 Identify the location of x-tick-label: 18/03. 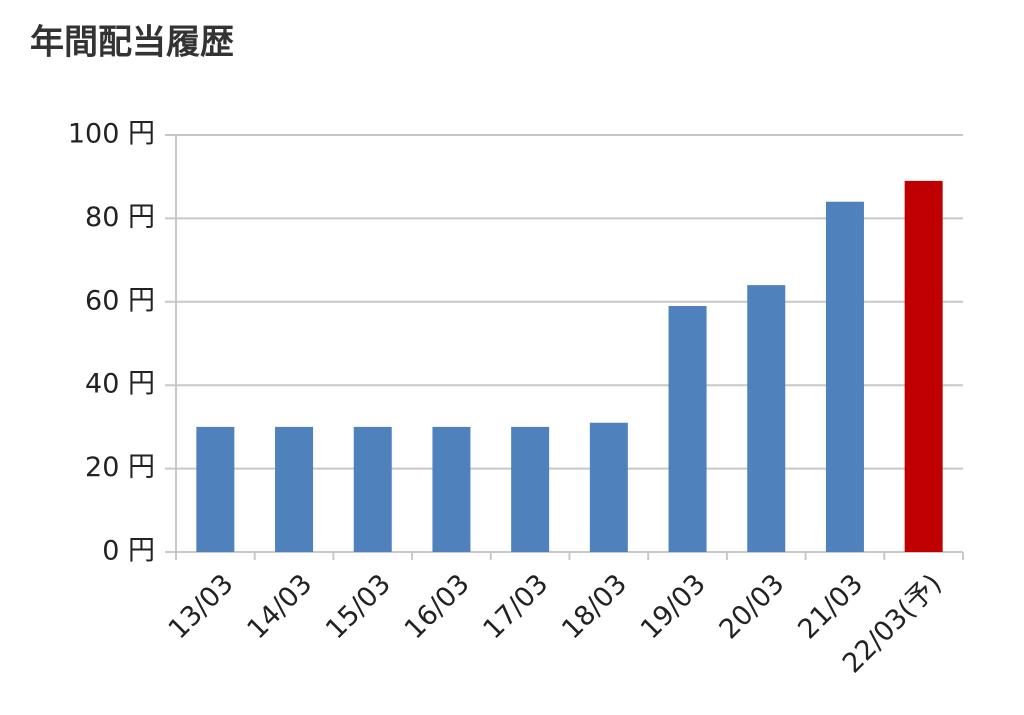
(594, 606).